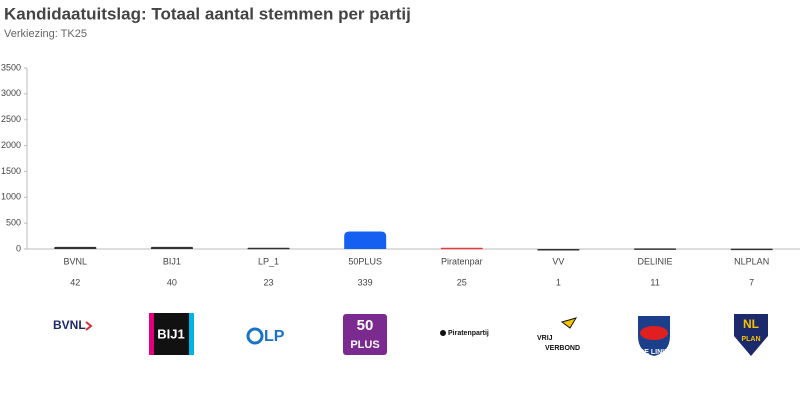 The width and height of the screenshot is (800, 400). I want to click on y-tick-label: 0, so click(18, 248).